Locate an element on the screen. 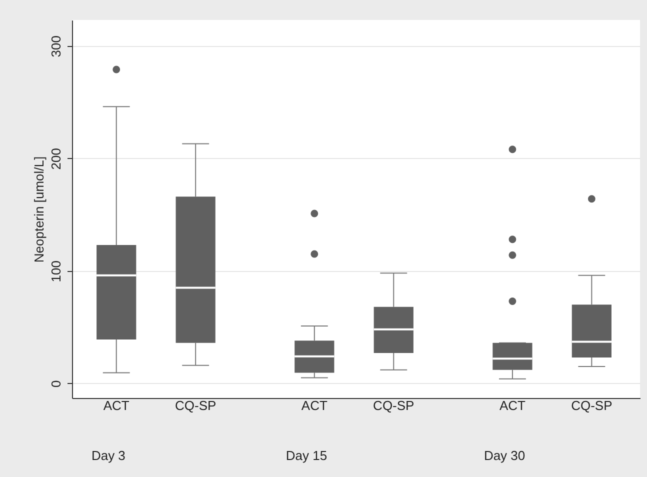 The height and width of the screenshot is (477, 647). y-tick-label: 0 is located at coordinates (56, 384).